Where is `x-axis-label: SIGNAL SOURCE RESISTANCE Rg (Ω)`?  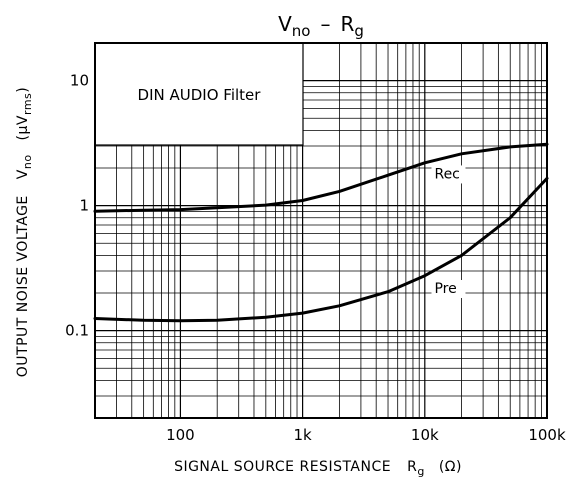
x-axis-label: SIGNAL SOURCE RESISTANCE Rg (Ω) is located at coordinates (318, 468).